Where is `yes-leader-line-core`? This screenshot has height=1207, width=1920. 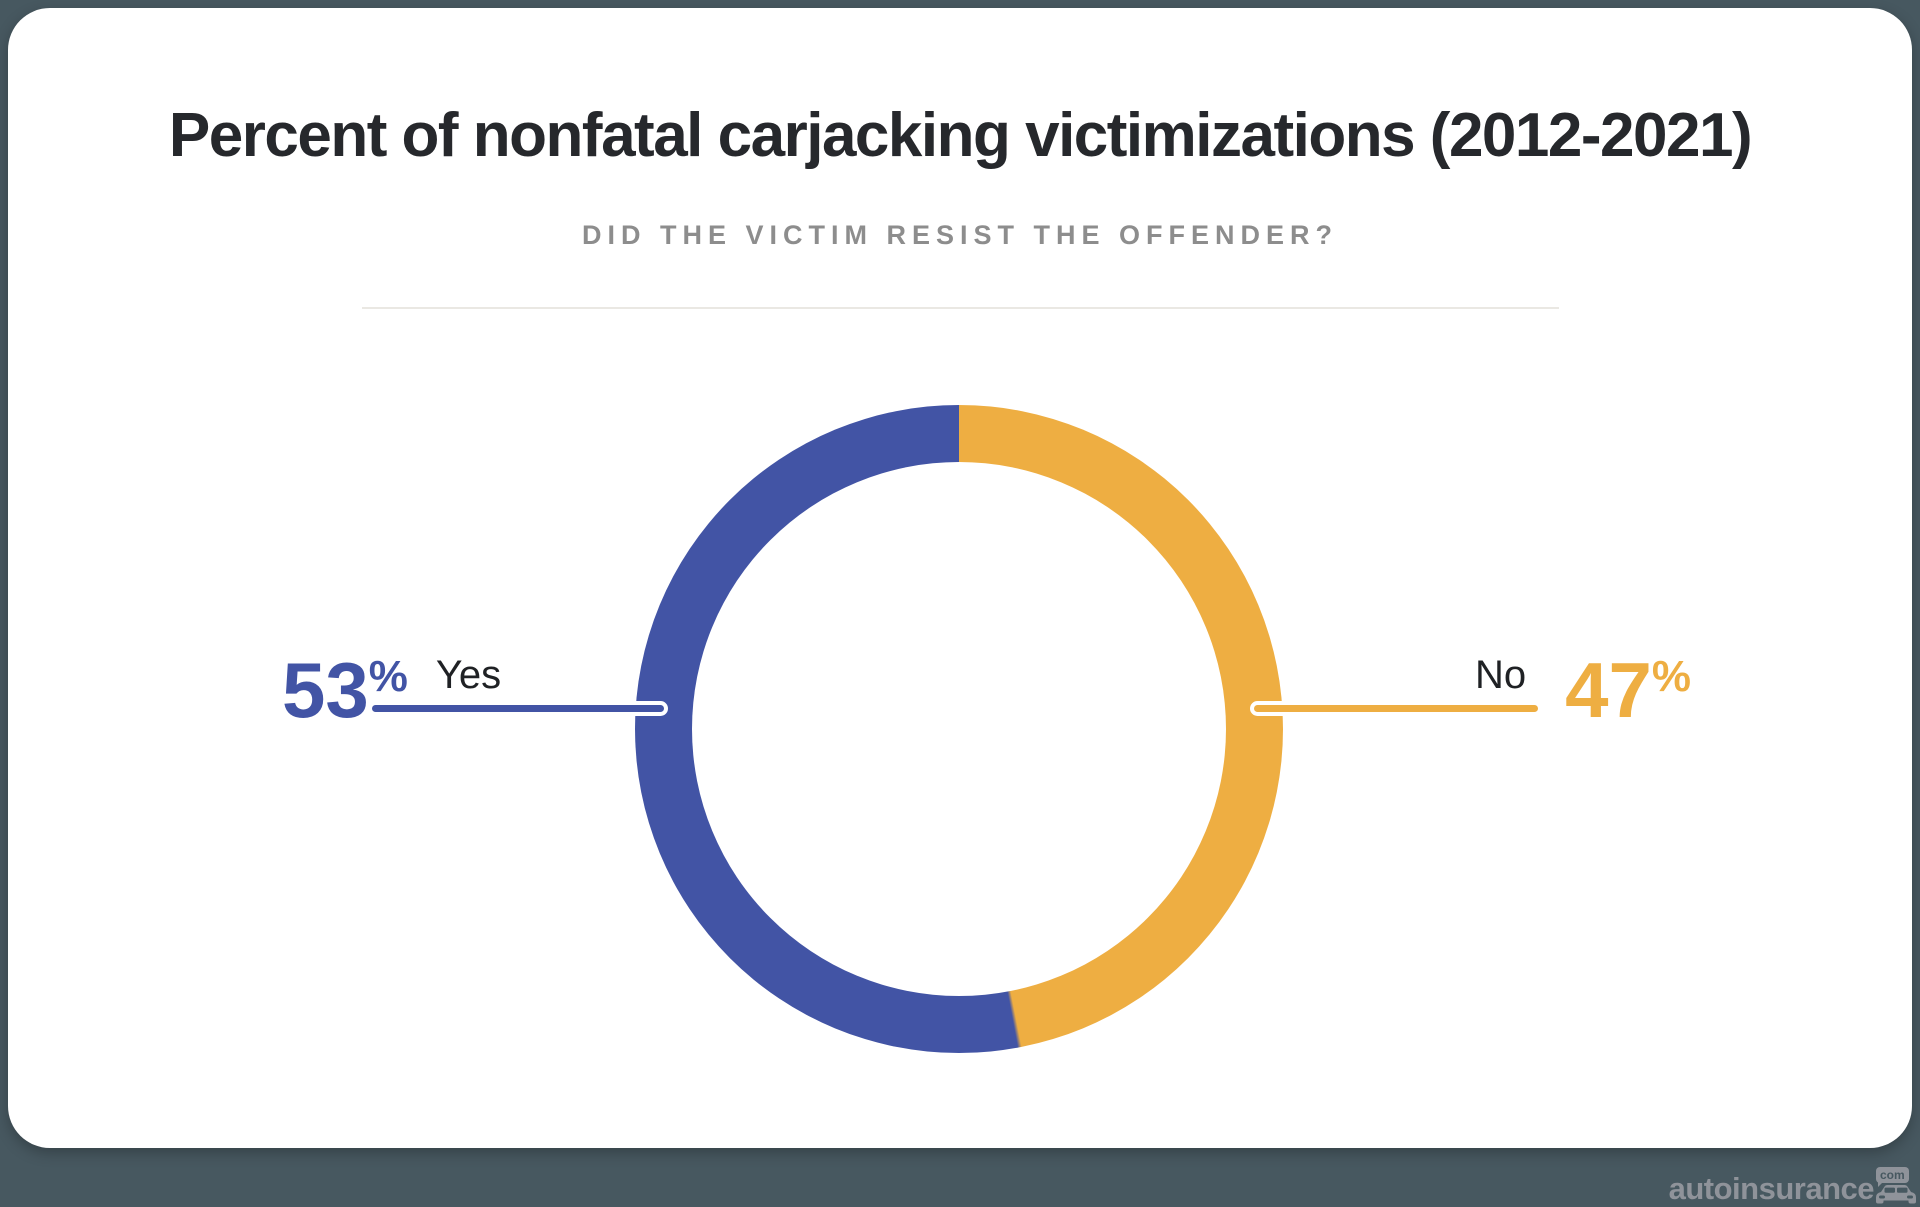 yes-leader-line-core is located at coordinates (518, 708).